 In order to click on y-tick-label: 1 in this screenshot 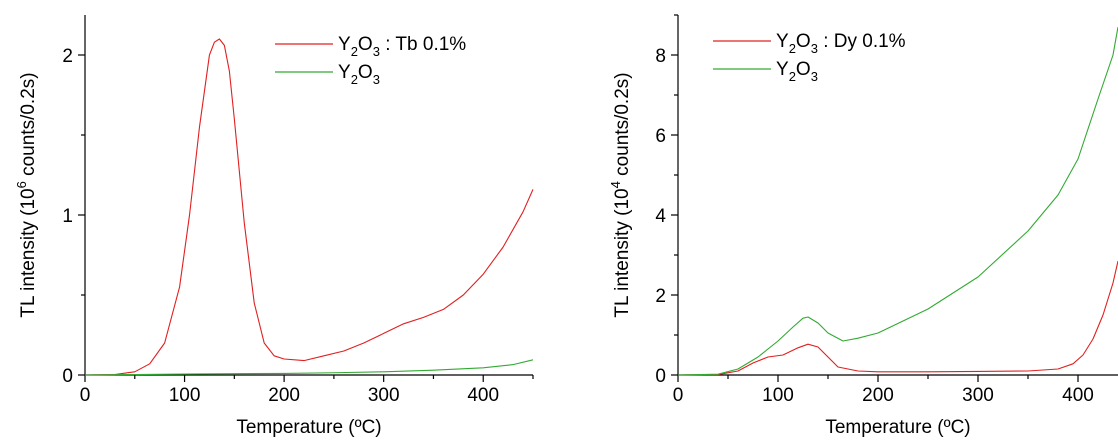, I will do `click(67, 216)`.